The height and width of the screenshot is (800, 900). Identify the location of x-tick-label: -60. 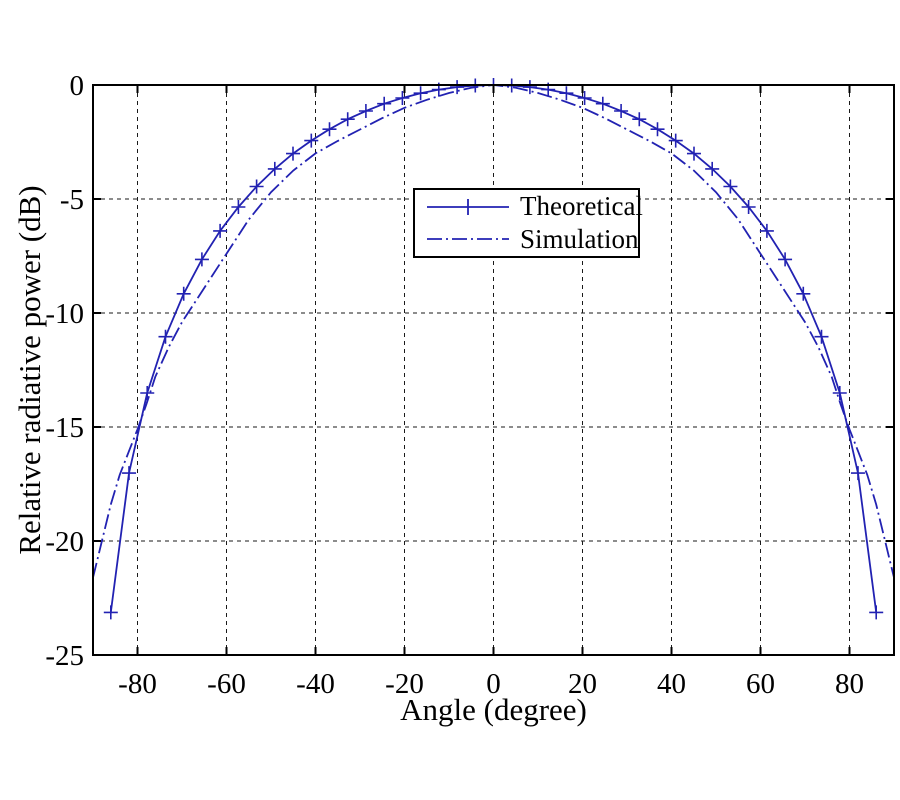
(226, 684).